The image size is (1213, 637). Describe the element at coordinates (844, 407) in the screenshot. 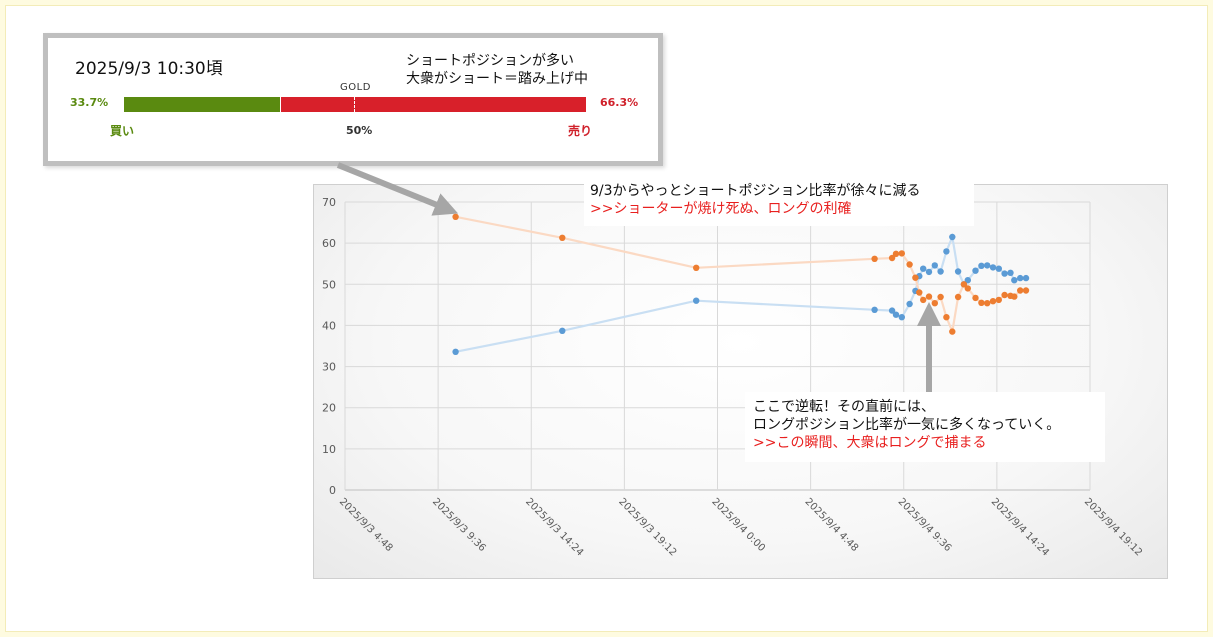

I see `annotation-bottom-line1: ここで逆転！その直前には、` at that location.